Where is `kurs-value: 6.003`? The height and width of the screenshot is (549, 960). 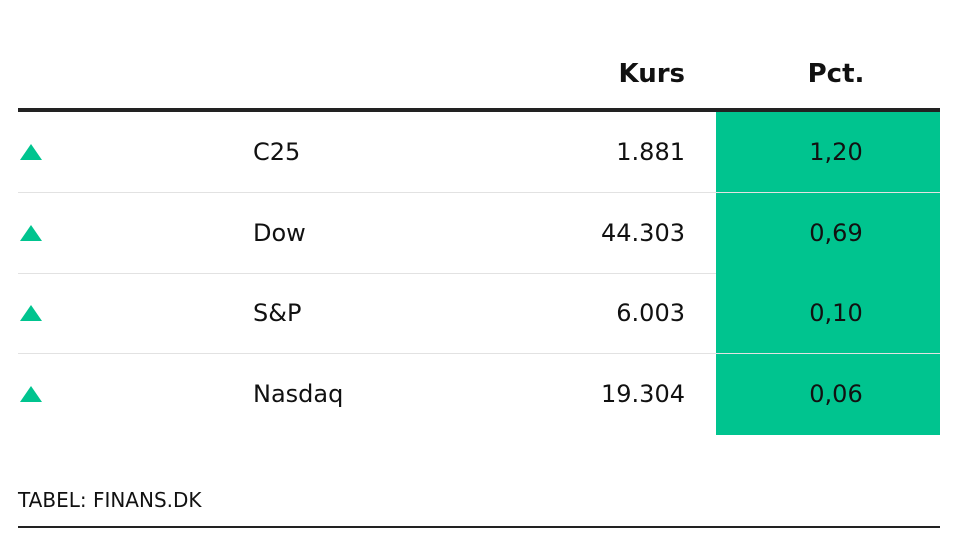 kurs-value: 6.003 is located at coordinates (650, 313).